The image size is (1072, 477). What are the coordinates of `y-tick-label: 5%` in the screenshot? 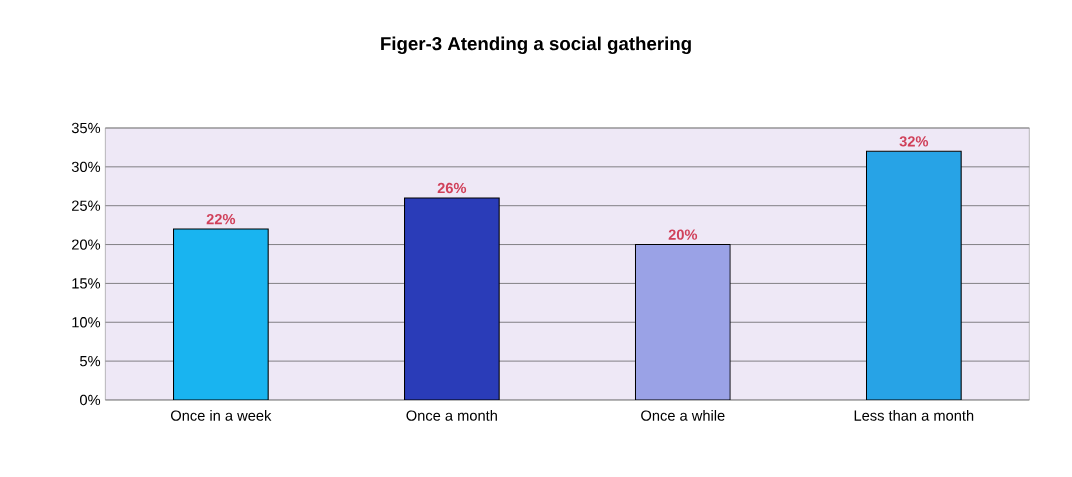 It's located at (90, 361).